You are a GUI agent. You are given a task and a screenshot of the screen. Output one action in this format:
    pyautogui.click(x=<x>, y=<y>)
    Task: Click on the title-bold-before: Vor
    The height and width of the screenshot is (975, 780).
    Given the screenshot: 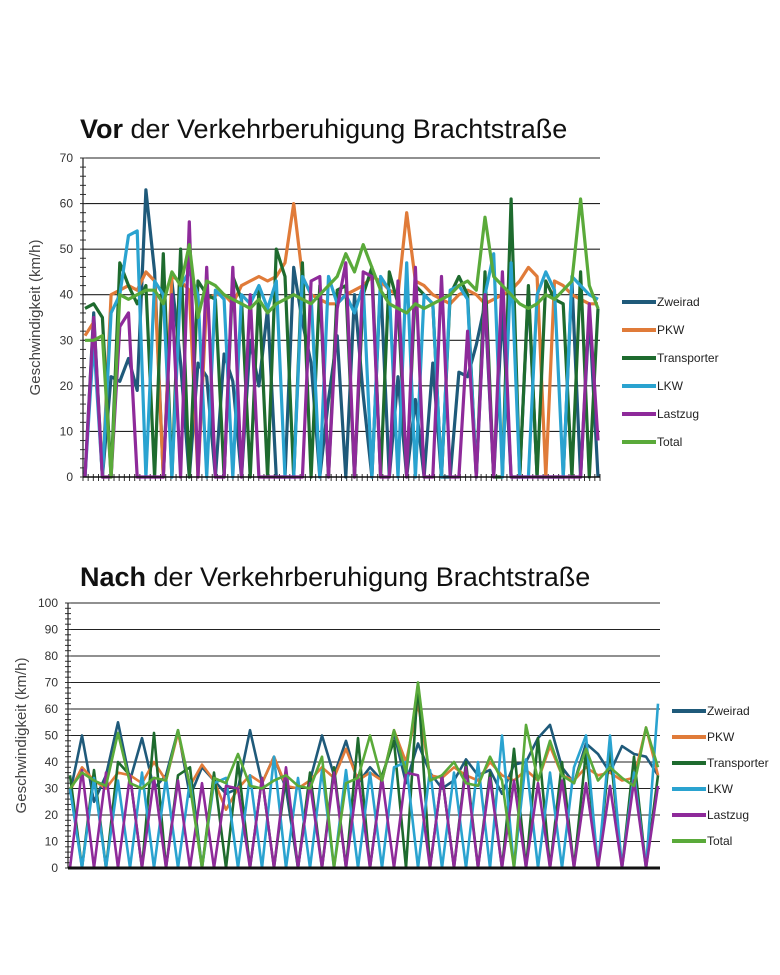 What is the action you would take?
    pyautogui.click(x=102, y=129)
    